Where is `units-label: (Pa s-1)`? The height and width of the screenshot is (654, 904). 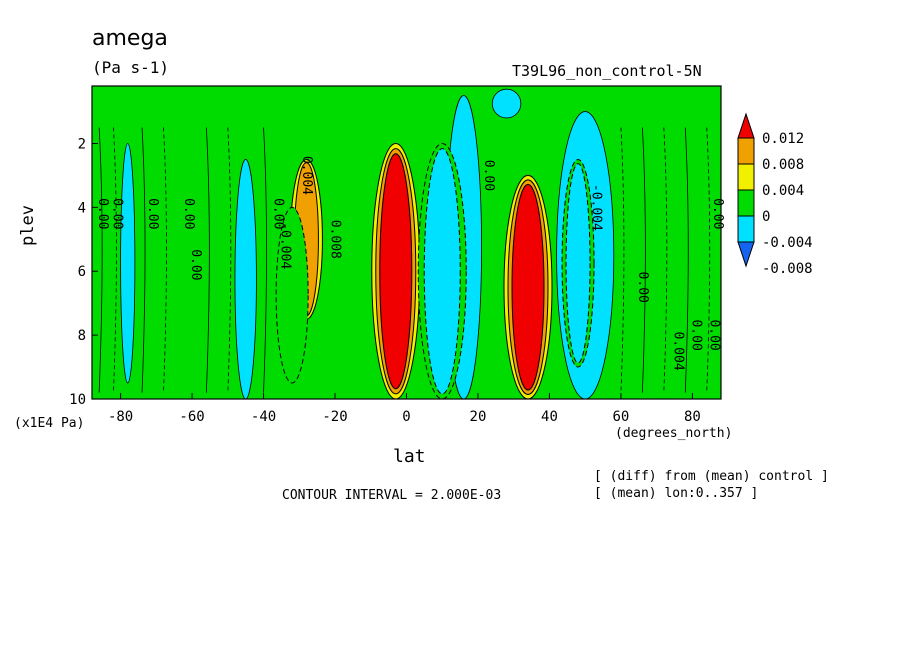
units-label: (Pa s-1) is located at coordinates (131, 67).